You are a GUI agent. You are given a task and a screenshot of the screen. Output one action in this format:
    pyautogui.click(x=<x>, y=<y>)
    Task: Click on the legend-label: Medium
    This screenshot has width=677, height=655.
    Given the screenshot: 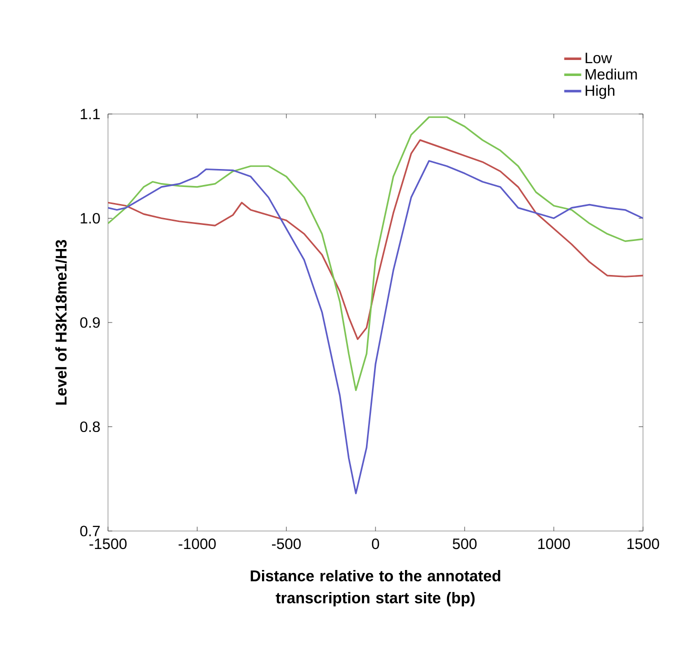 What is the action you would take?
    pyautogui.click(x=611, y=74)
    